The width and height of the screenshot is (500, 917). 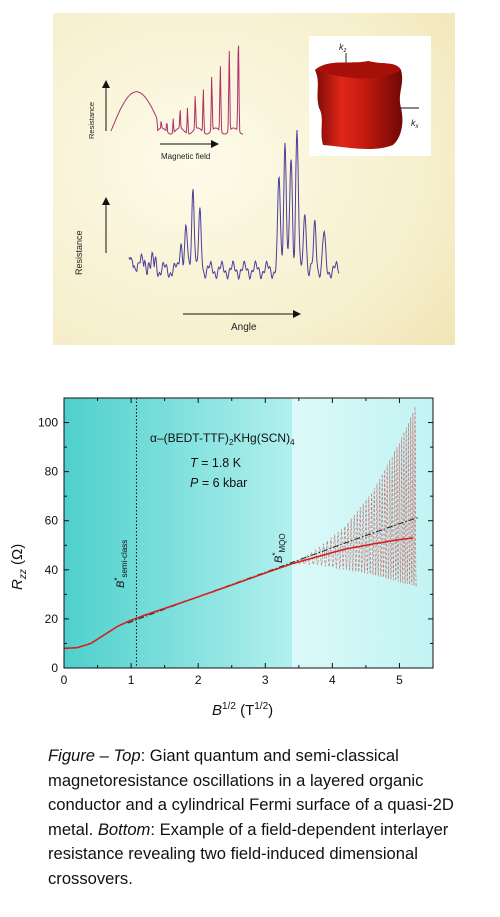 I want to click on y-tick-label: 0, so click(x=54, y=668).